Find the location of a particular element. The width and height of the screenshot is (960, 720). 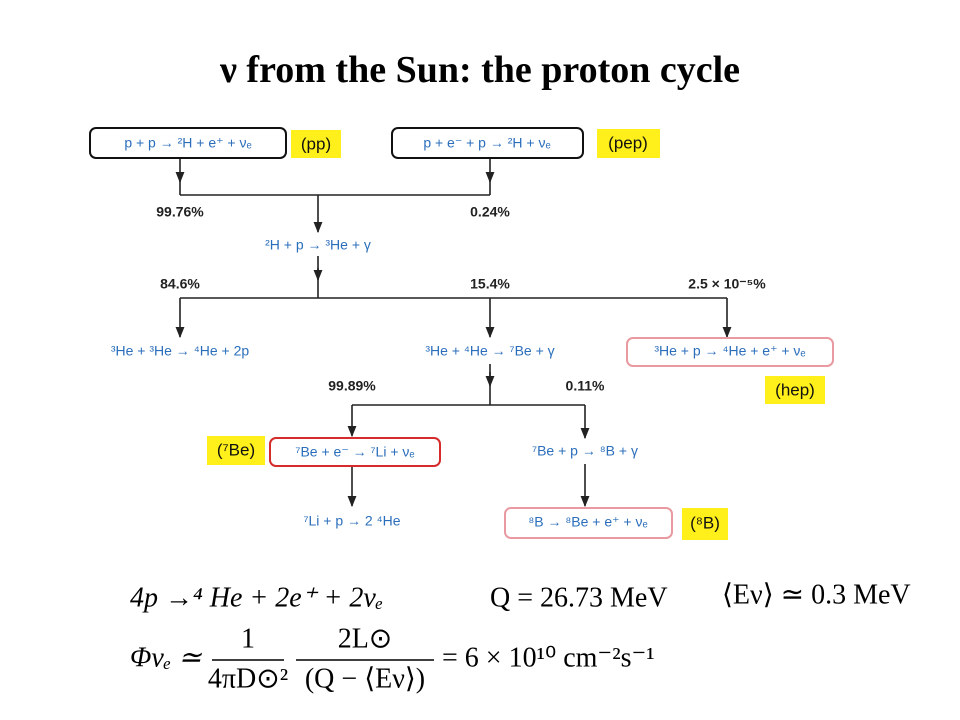

branch-ratio: 99.76% is located at coordinates (180, 212).